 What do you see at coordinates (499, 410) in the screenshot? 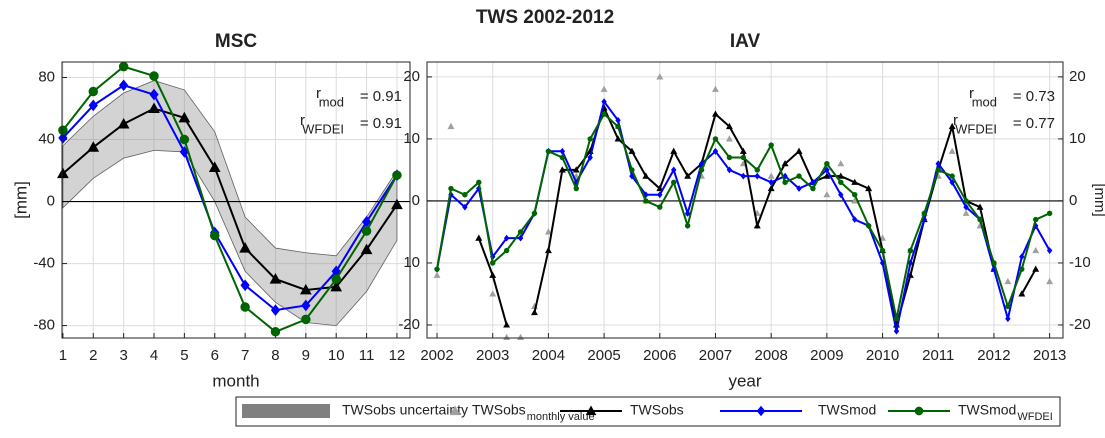
I see `legend-label: TWSobs` at bounding box center [499, 410].